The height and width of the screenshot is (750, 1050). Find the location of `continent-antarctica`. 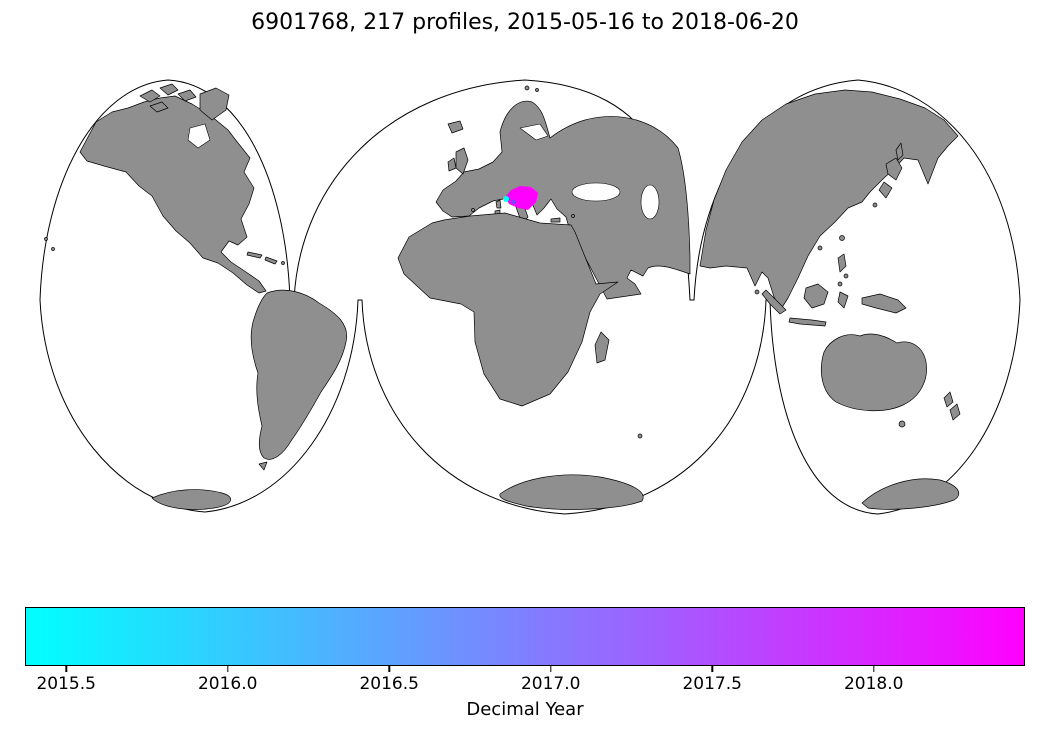

continent-antarctica is located at coordinates (555, 492).